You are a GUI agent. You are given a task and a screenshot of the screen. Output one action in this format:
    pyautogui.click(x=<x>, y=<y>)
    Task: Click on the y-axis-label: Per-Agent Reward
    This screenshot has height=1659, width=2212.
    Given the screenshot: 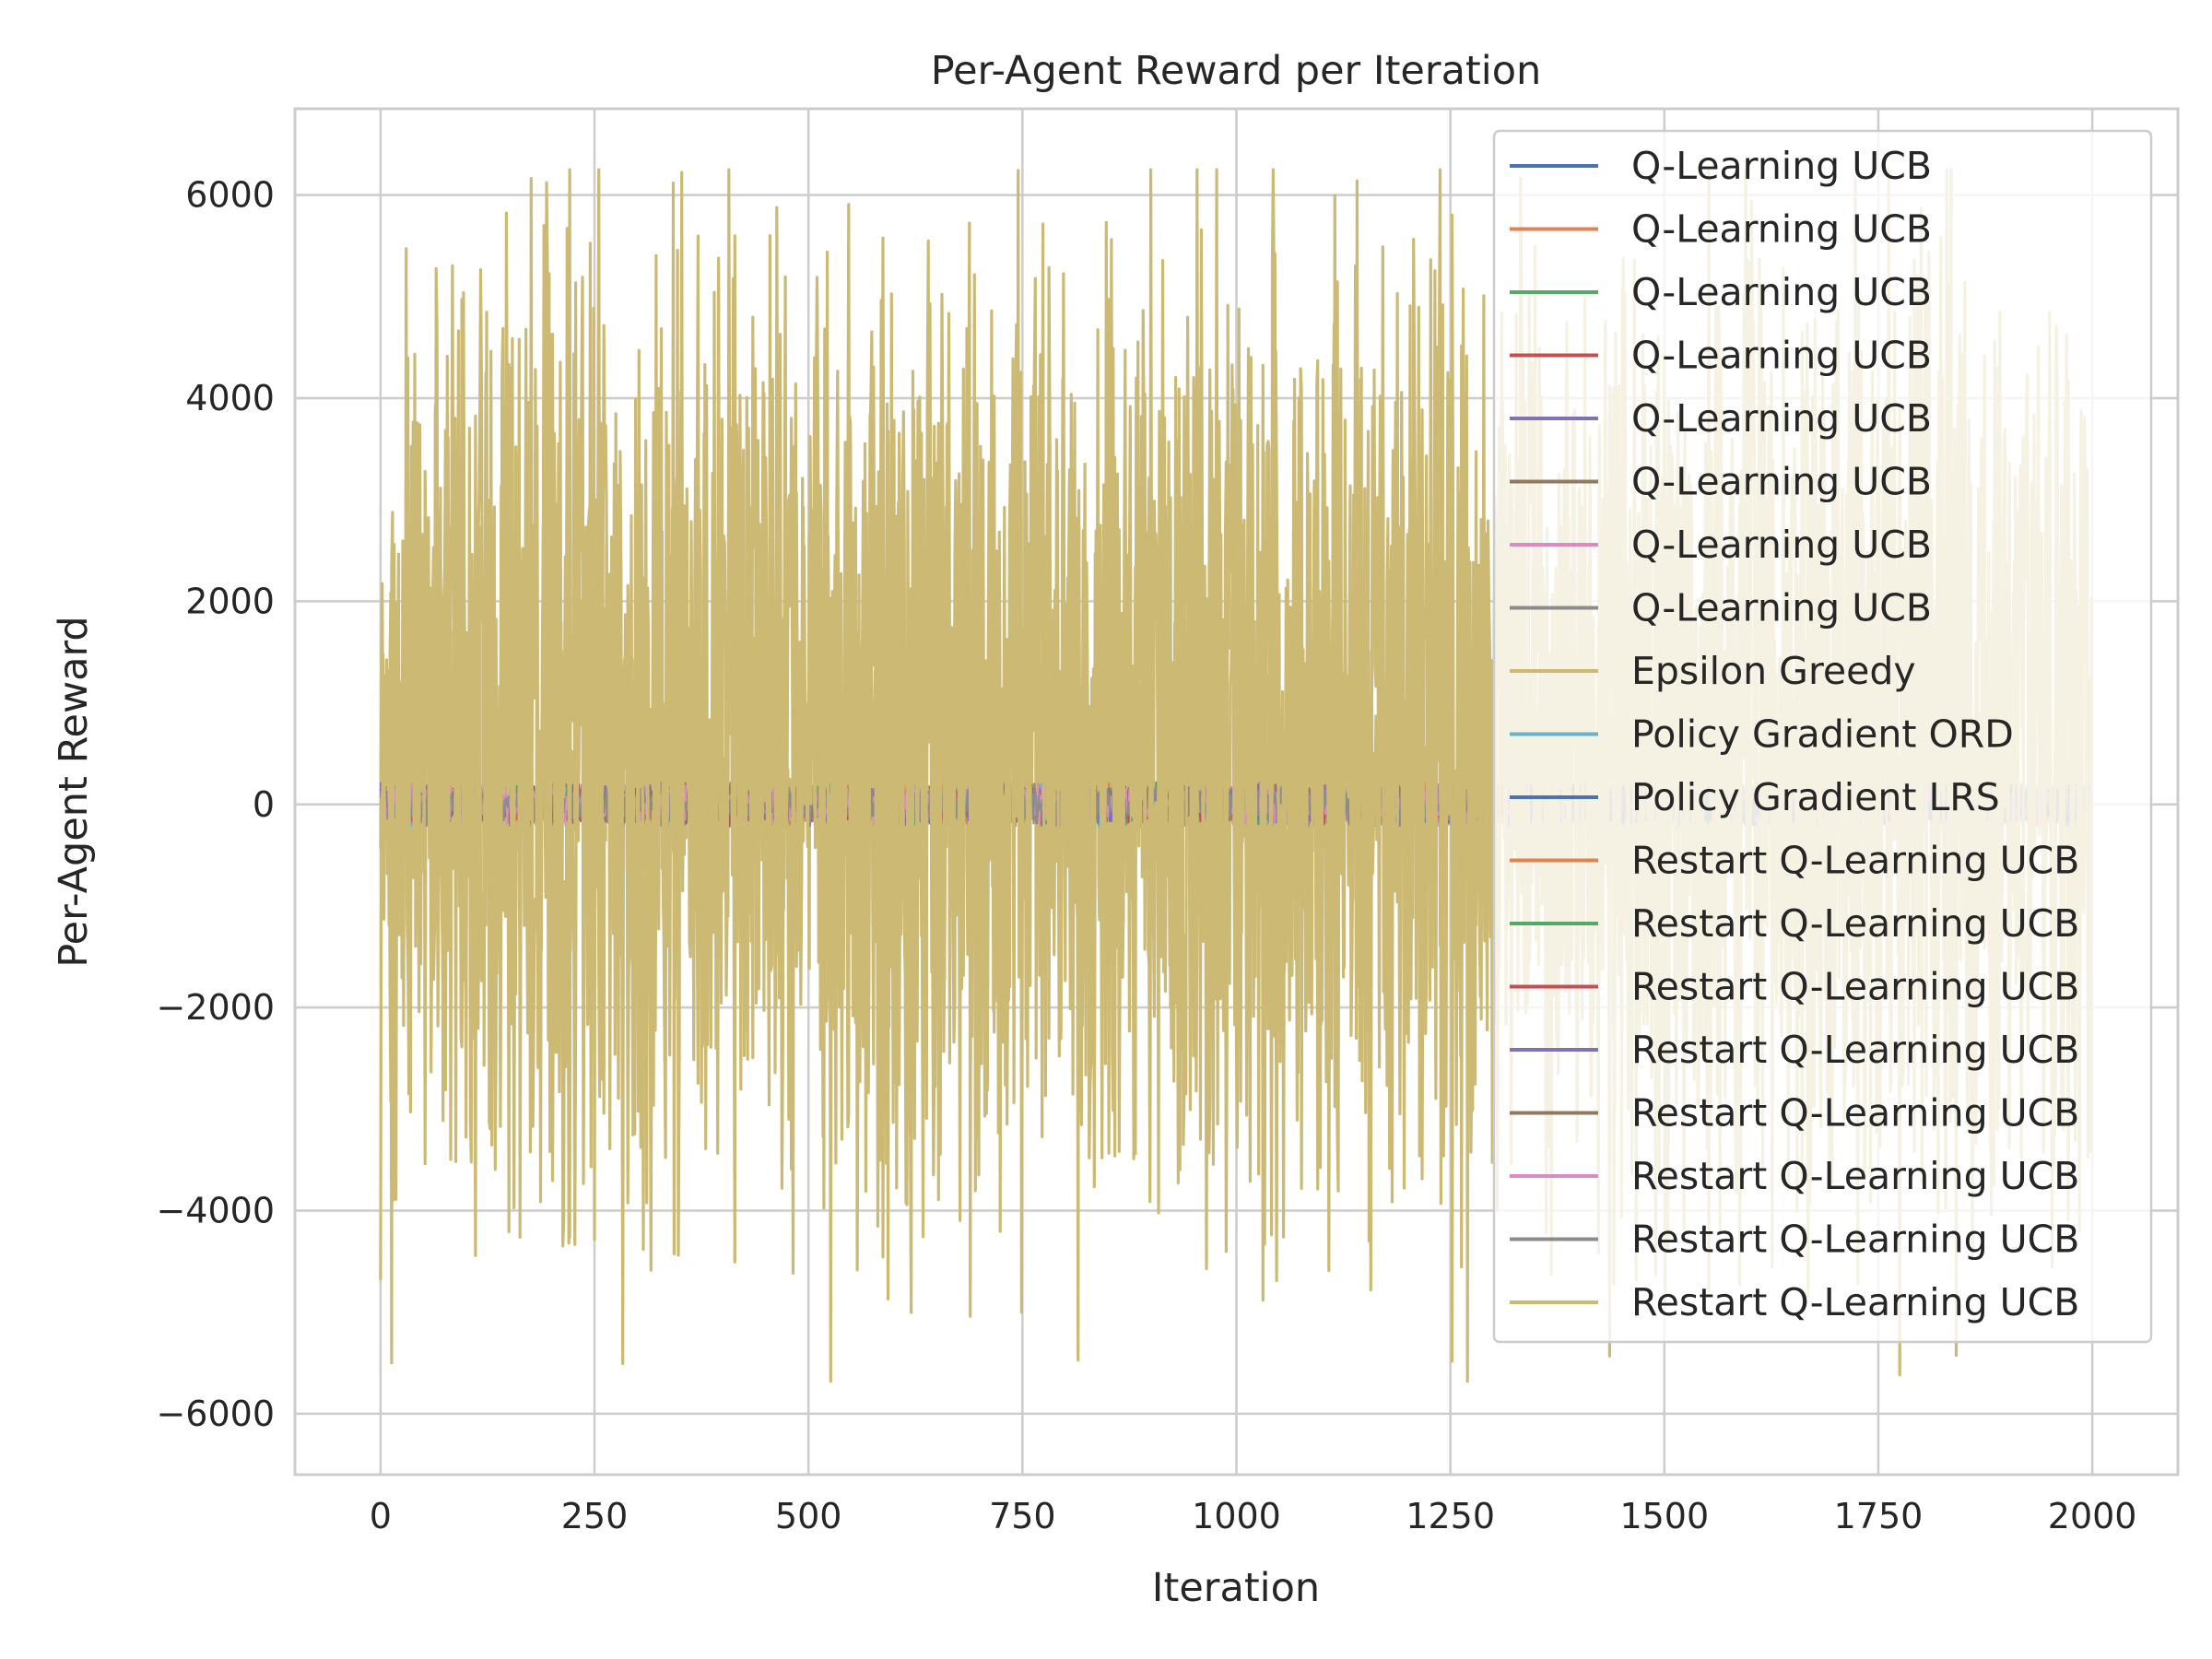 What is the action you would take?
    pyautogui.click(x=74, y=791)
    